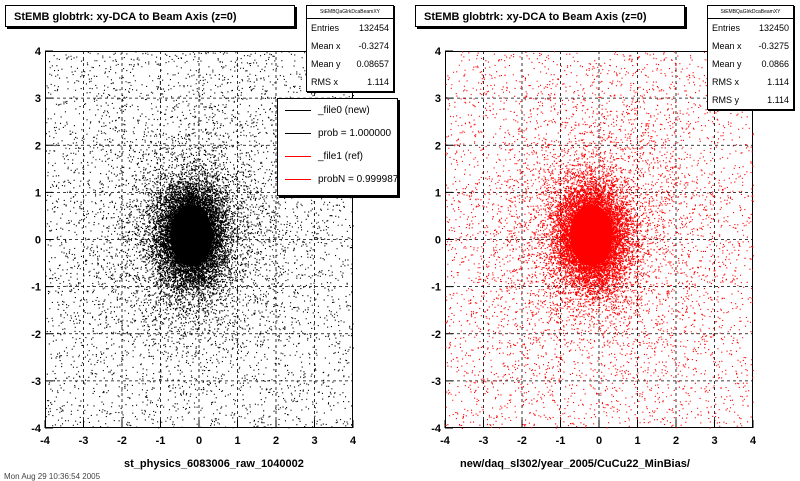 The height and width of the screenshot is (481, 800). What do you see at coordinates (575, 464) in the screenshot?
I see `x-axis-label: new/daq_sl302/year_2005/CuCu22_MinBias/` at bounding box center [575, 464].